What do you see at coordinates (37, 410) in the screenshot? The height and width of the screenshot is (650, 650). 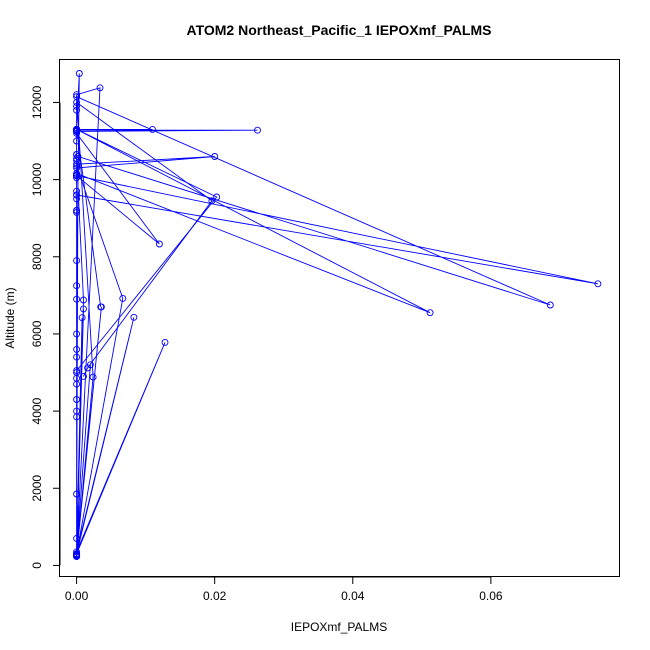 I see `y-tick-label: 4000` at bounding box center [37, 410].